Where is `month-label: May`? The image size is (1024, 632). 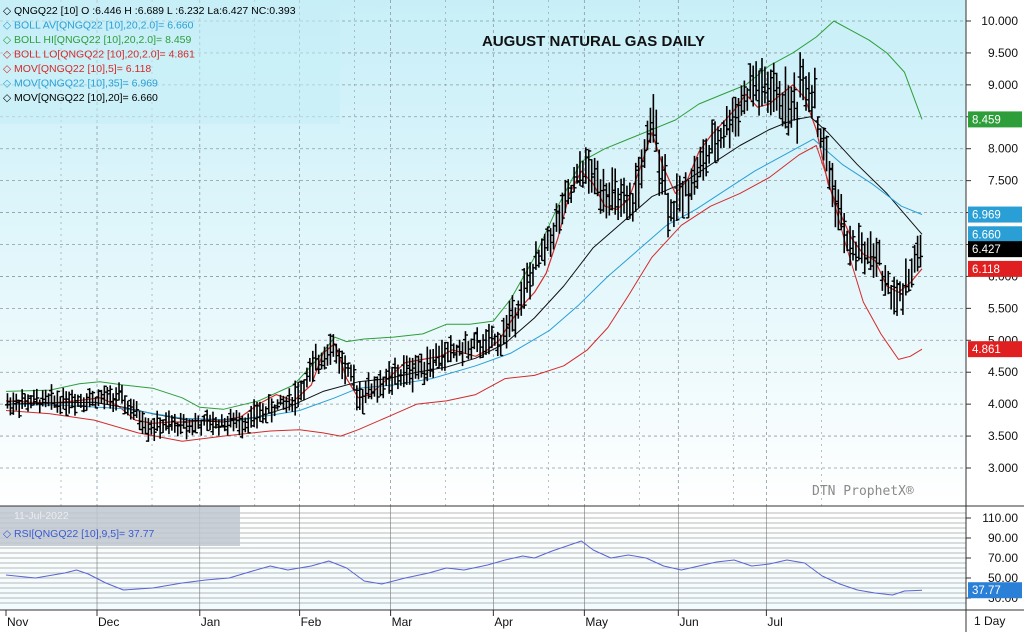 month-label: May is located at coordinates (596, 622).